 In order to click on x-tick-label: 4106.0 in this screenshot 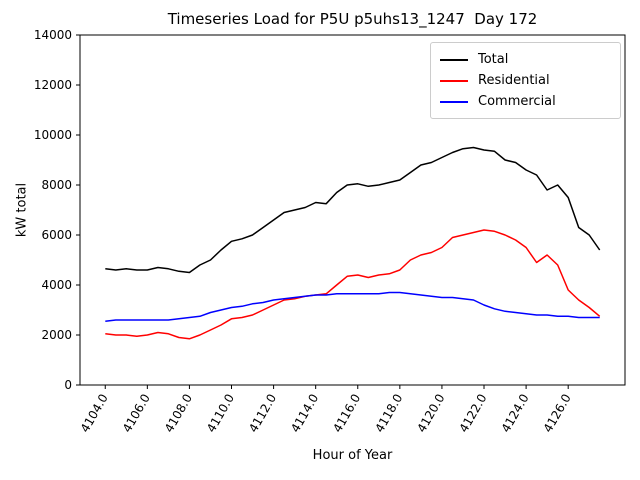, I will do `click(136, 413)`.